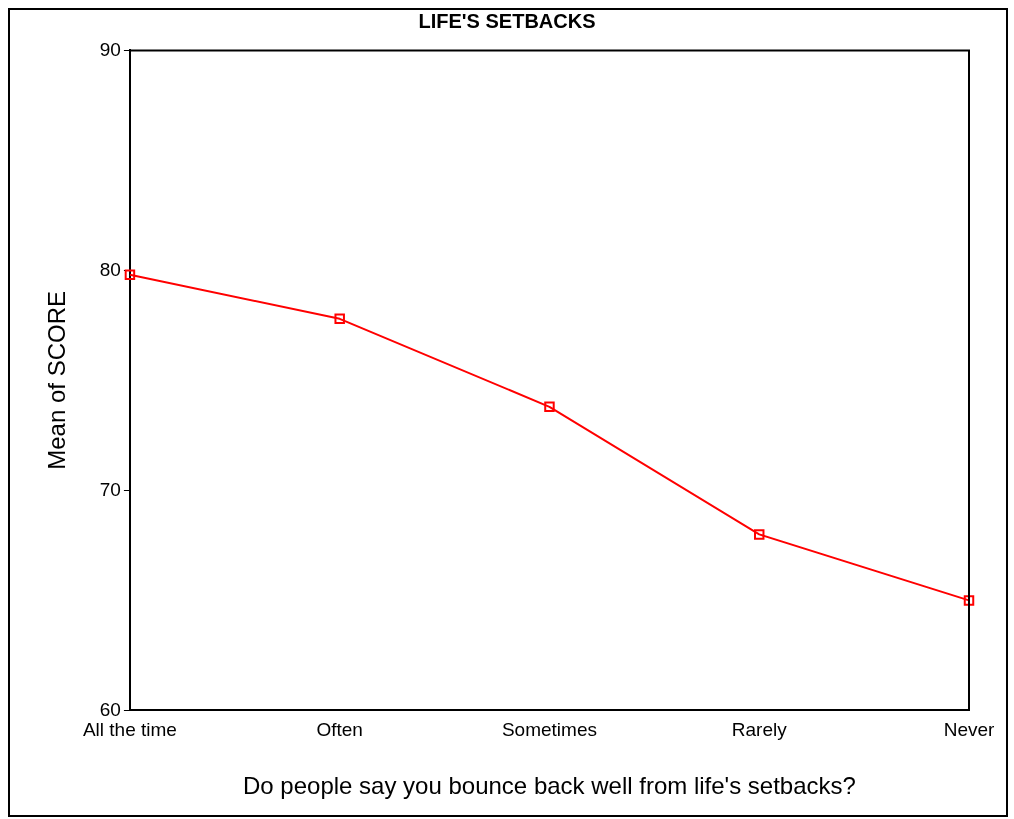  I want to click on x-tick-label: Rarely, so click(759, 730).